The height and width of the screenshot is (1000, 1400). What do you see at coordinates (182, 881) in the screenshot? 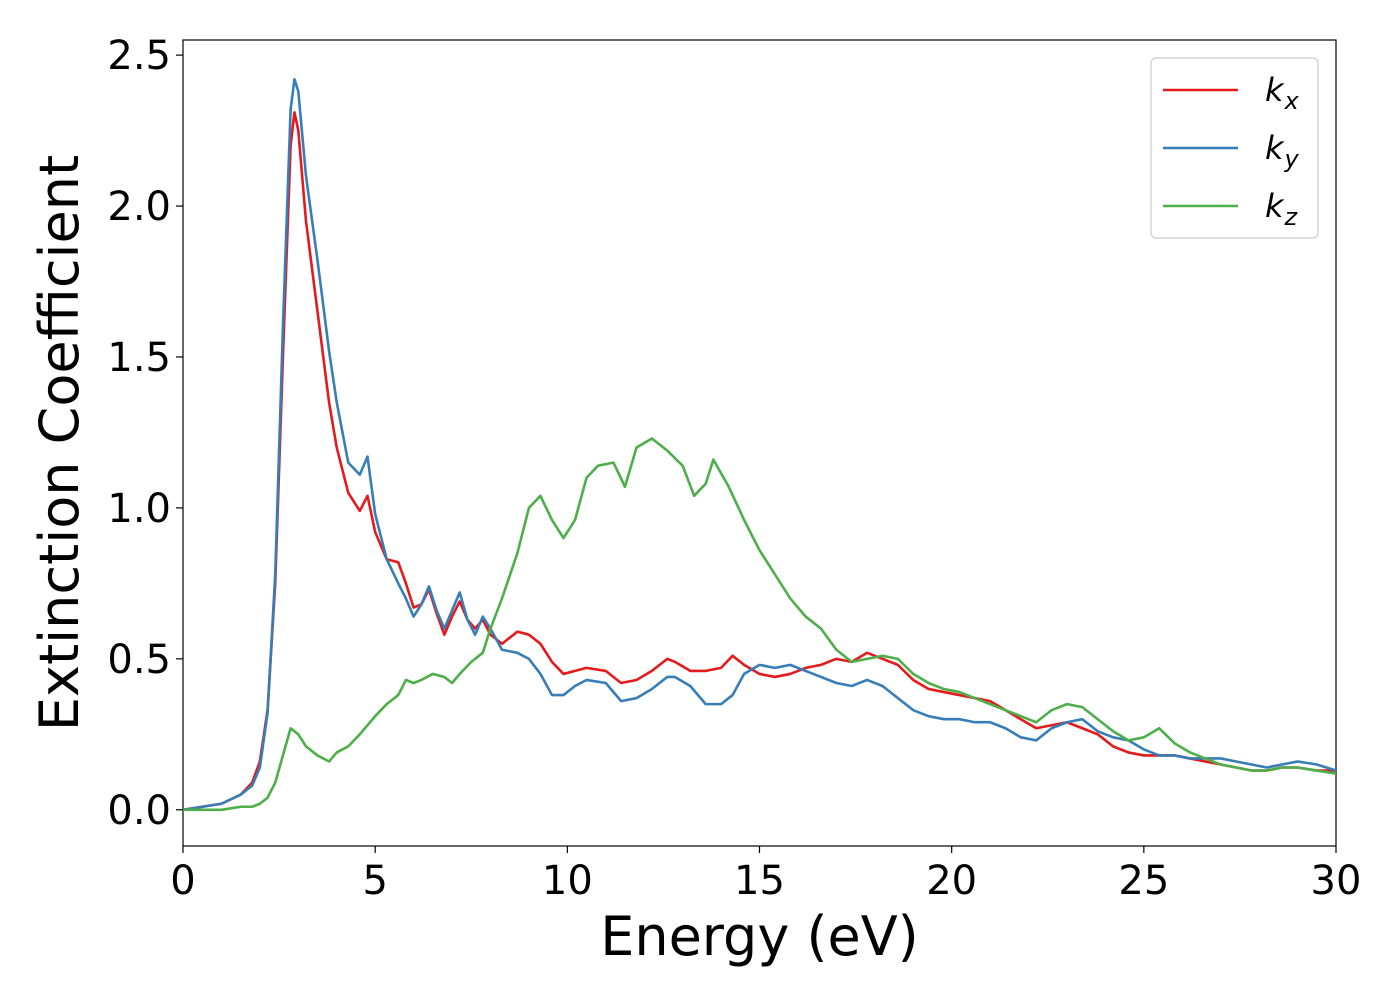
I see `x-tick-label: 0` at bounding box center [182, 881].